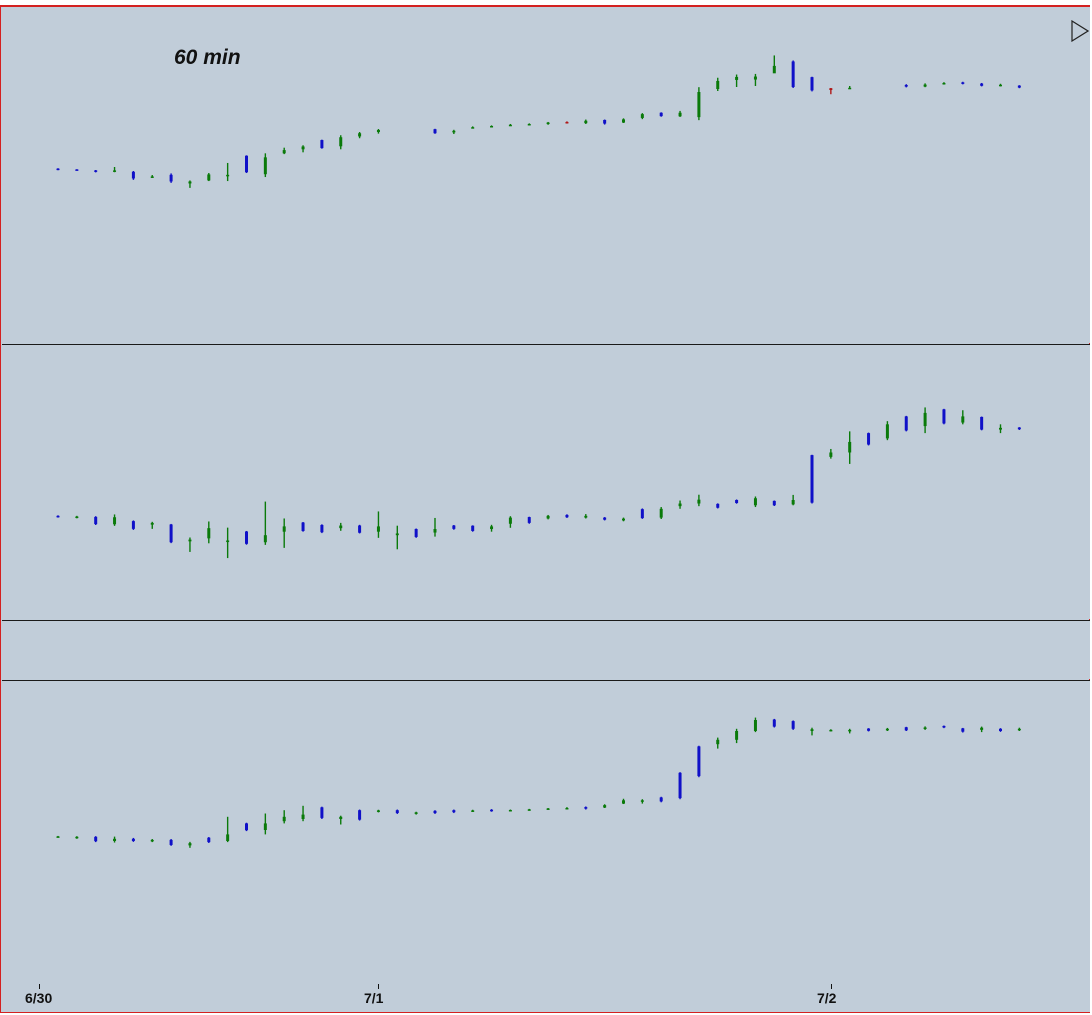 The image size is (1092, 1015). I want to click on x-tick-mark, so click(831, 986).